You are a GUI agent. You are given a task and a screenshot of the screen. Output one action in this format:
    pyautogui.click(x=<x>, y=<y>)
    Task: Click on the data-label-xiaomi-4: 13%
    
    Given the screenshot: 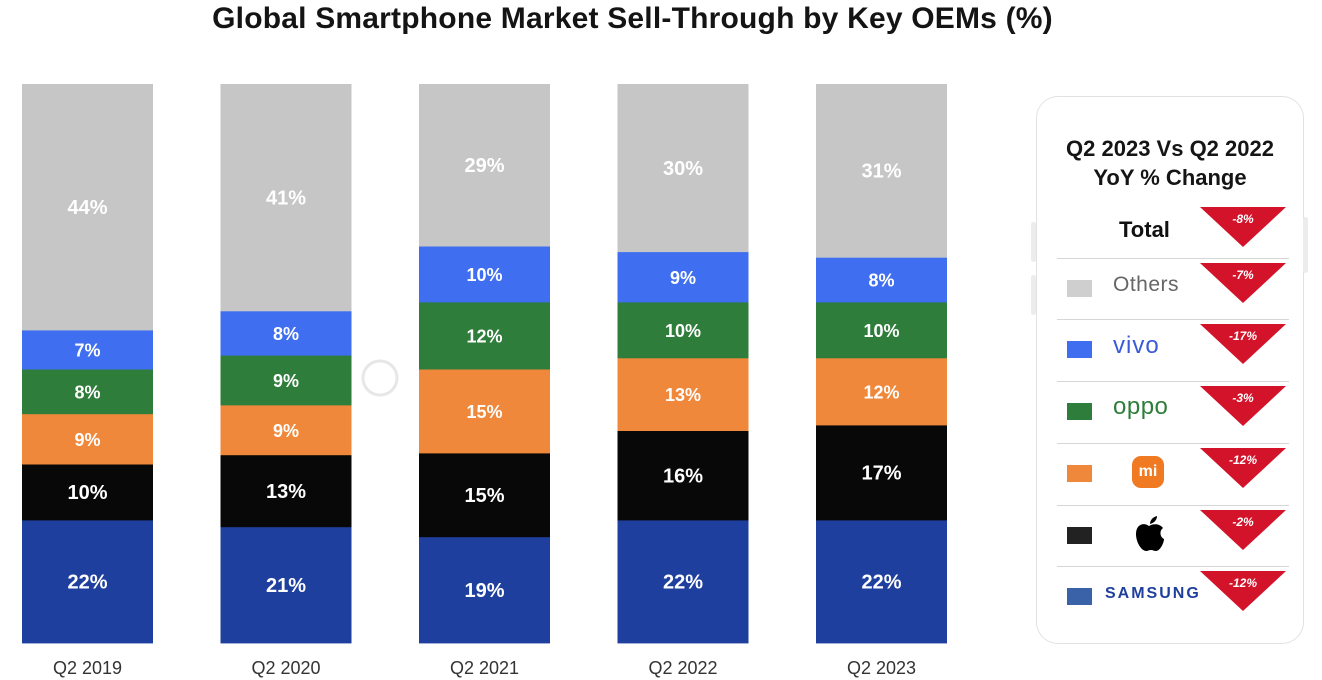 What is the action you would take?
    pyautogui.click(x=683, y=395)
    